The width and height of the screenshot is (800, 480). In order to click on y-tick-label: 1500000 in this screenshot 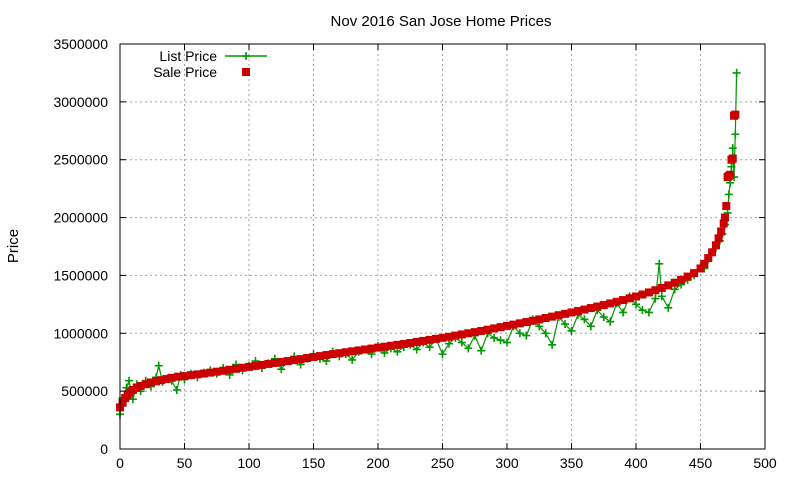, I will do `click(80, 275)`.